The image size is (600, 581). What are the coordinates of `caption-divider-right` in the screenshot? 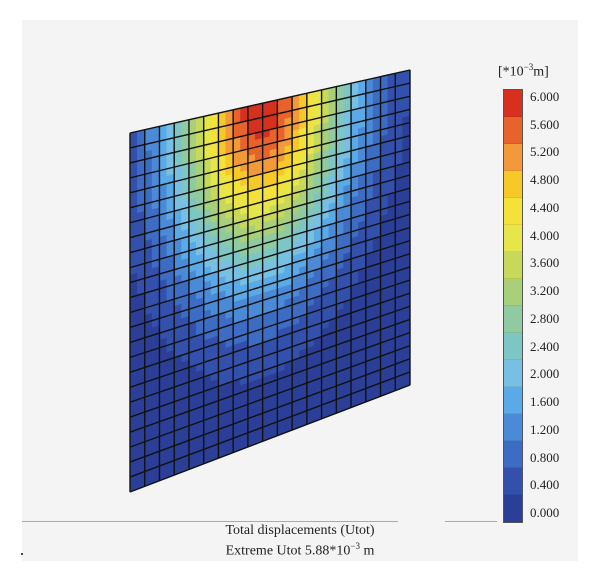 It's located at (471, 521).